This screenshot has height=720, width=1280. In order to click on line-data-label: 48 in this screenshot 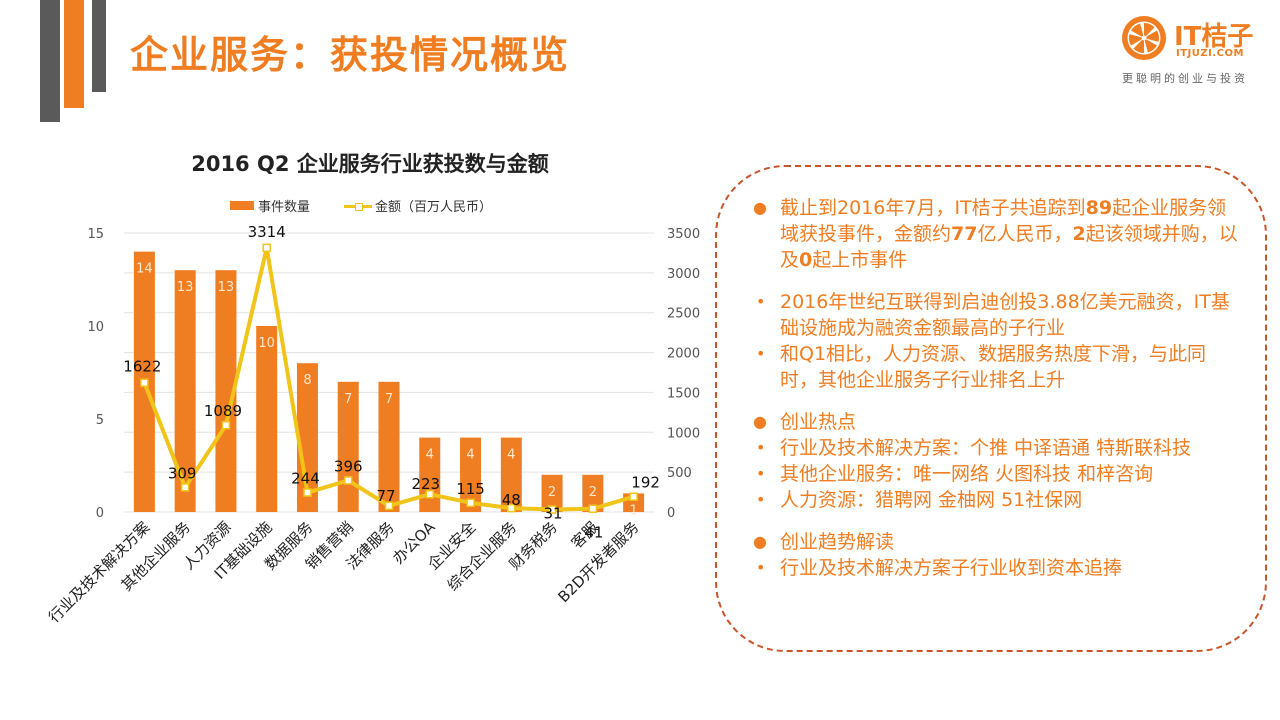, I will do `click(511, 500)`.